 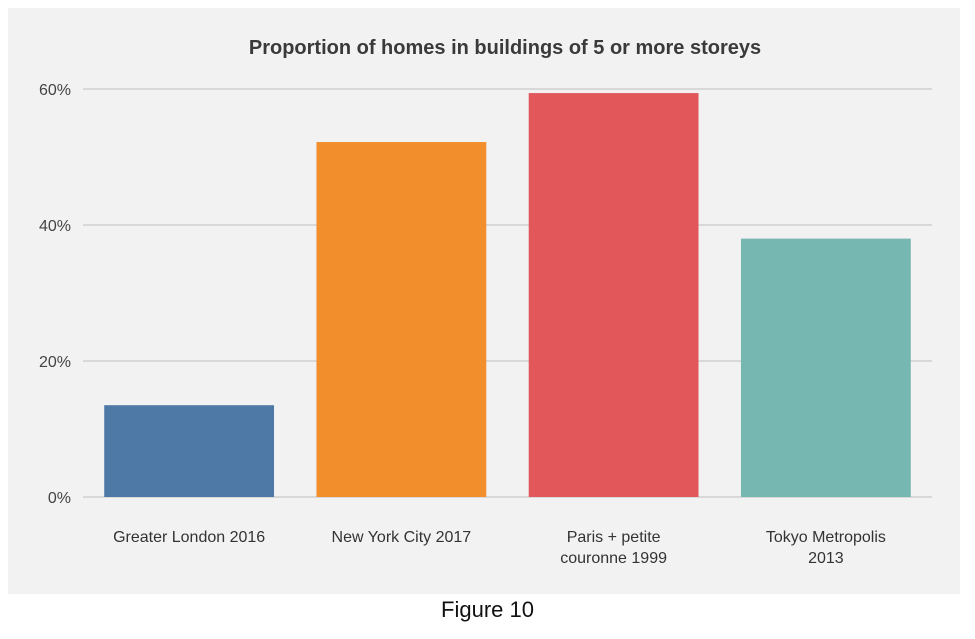 I want to click on x-tick-label: Paris + petite couronne 1999, so click(x=613, y=548).